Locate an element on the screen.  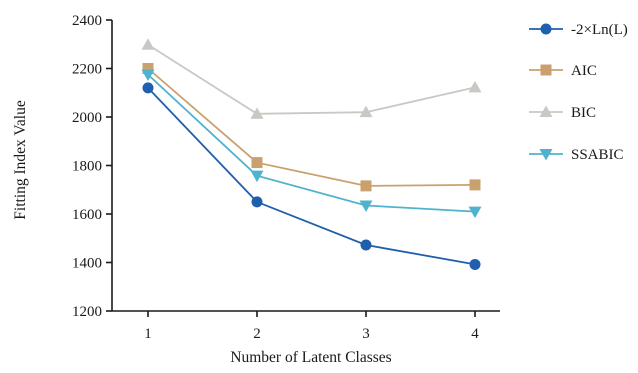
x-tick-label: 3 is located at coordinates (366, 334).